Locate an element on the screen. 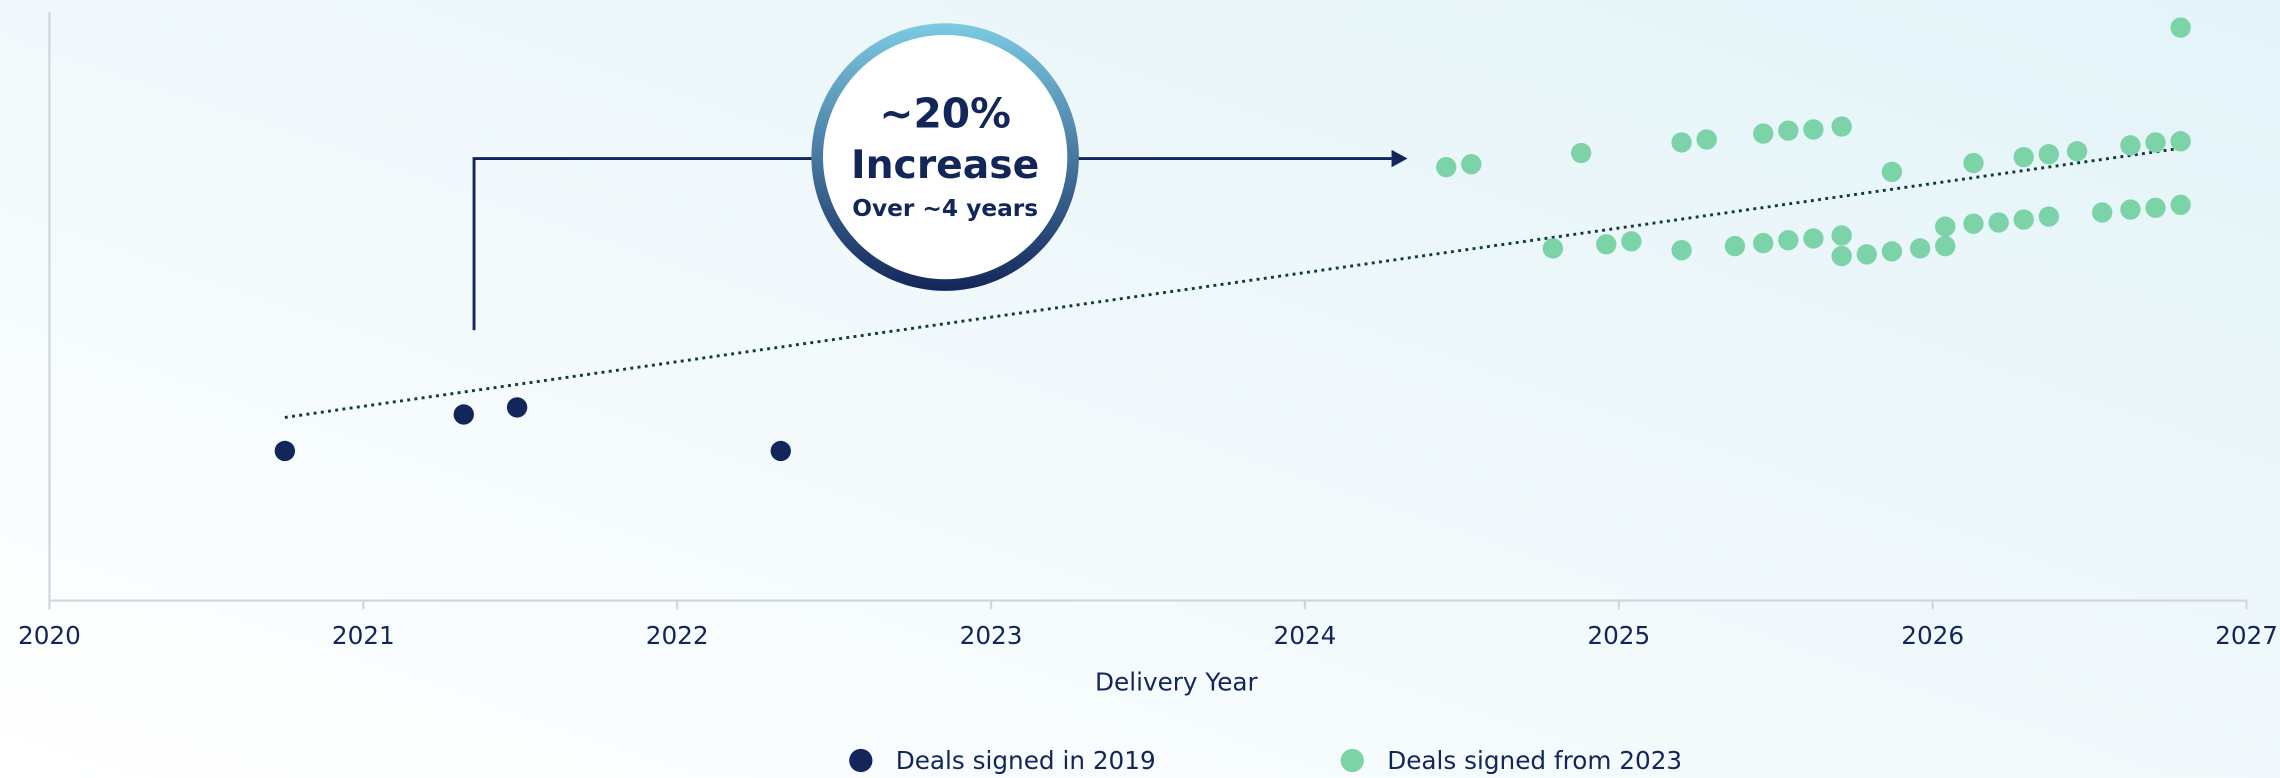 This screenshot has height=778, width=2280. x-tick-label: 2020 is located at coordinates (49, 635).